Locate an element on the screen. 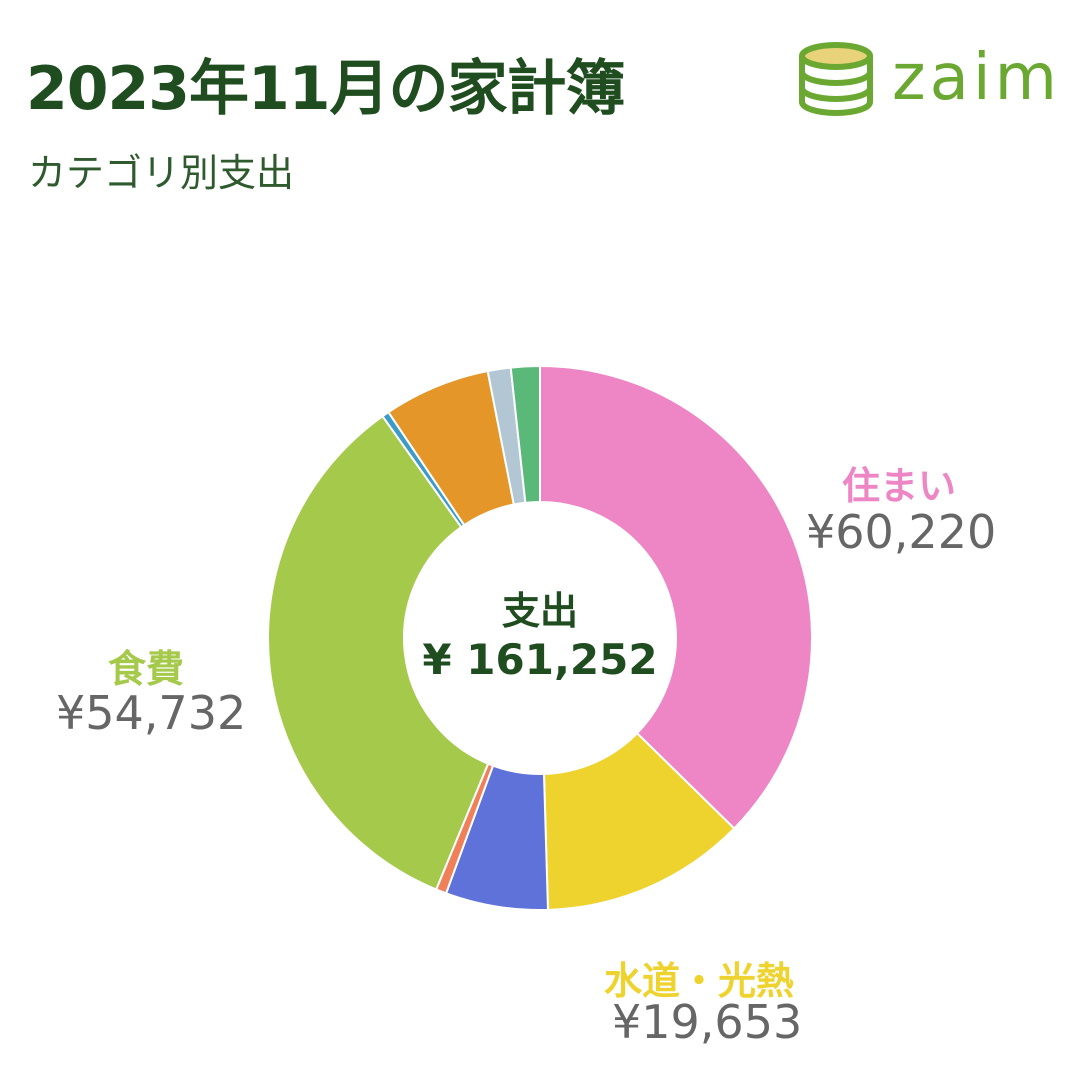 This screenshot has height=1080, width=1080. logo-text: zaim is located at coordinates (976, 78).